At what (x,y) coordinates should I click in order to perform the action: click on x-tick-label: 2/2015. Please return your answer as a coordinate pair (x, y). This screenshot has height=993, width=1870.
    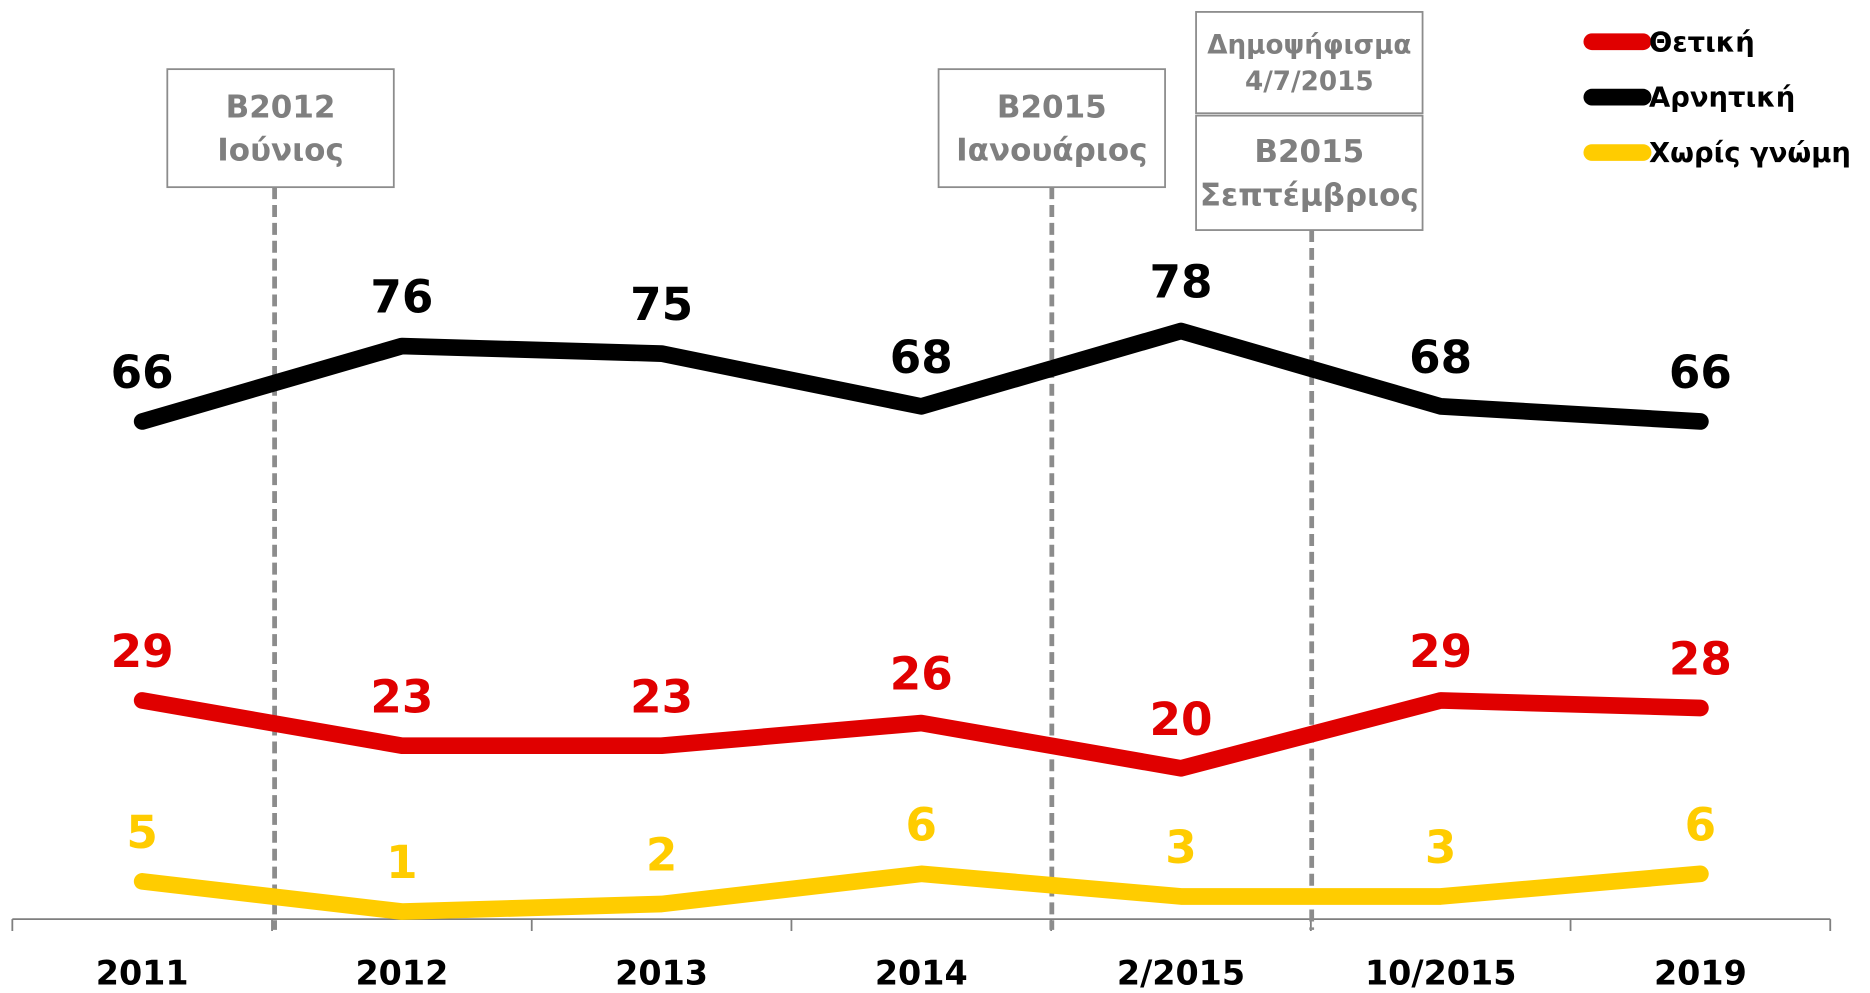
    Looking at the image, I should click on (1181, 973).